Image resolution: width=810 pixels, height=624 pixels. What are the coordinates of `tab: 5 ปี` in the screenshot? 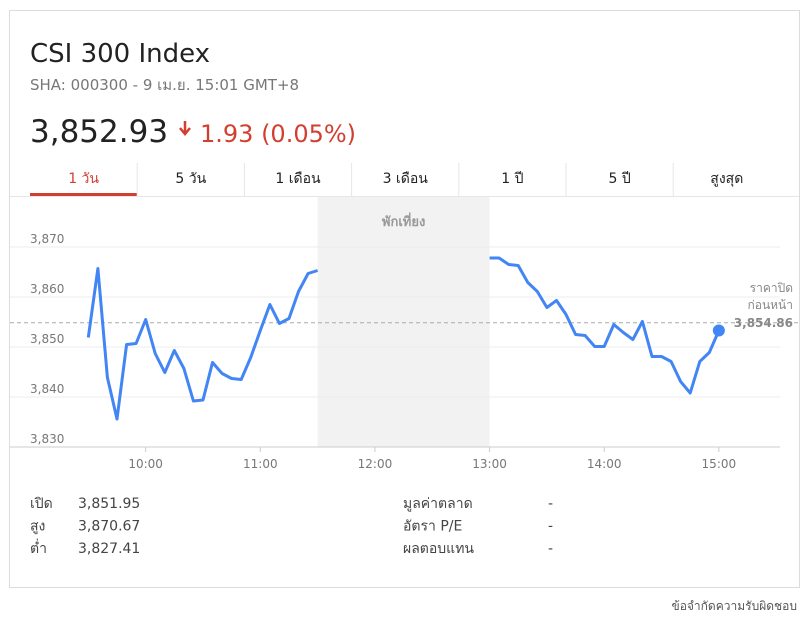 It's located at (619, 179).